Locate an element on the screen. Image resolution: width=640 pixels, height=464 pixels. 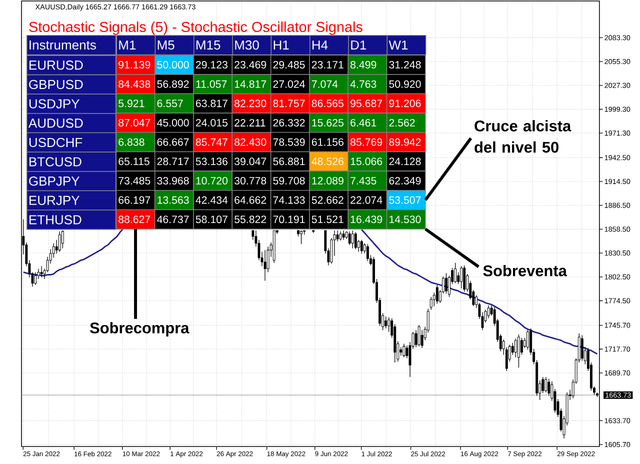
y-tick-label: ETHUSD is located at coordinates (56, 219).